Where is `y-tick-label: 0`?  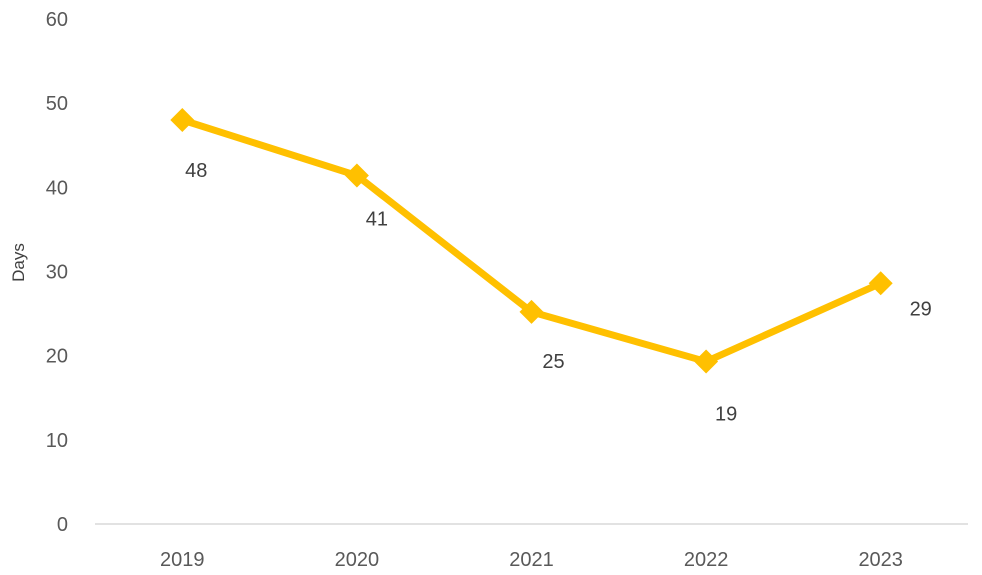
y-tick-label: 0 is located at coordinates (62, 525).